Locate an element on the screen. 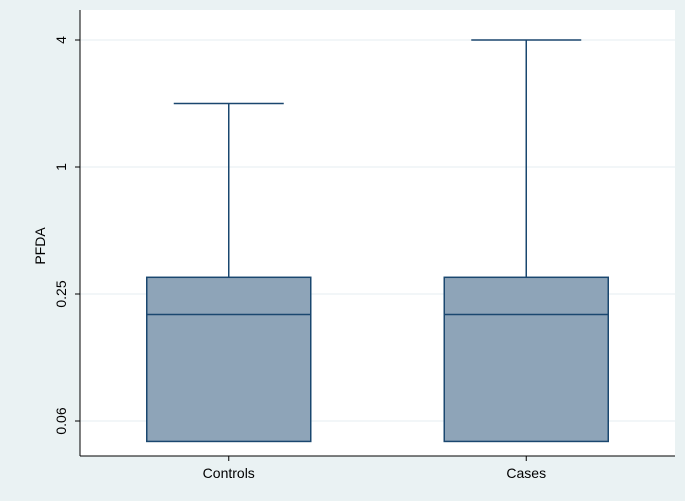 The image size is (685, 501). y-tick-label-0: 0.06 is located at coordinates (61, 420).